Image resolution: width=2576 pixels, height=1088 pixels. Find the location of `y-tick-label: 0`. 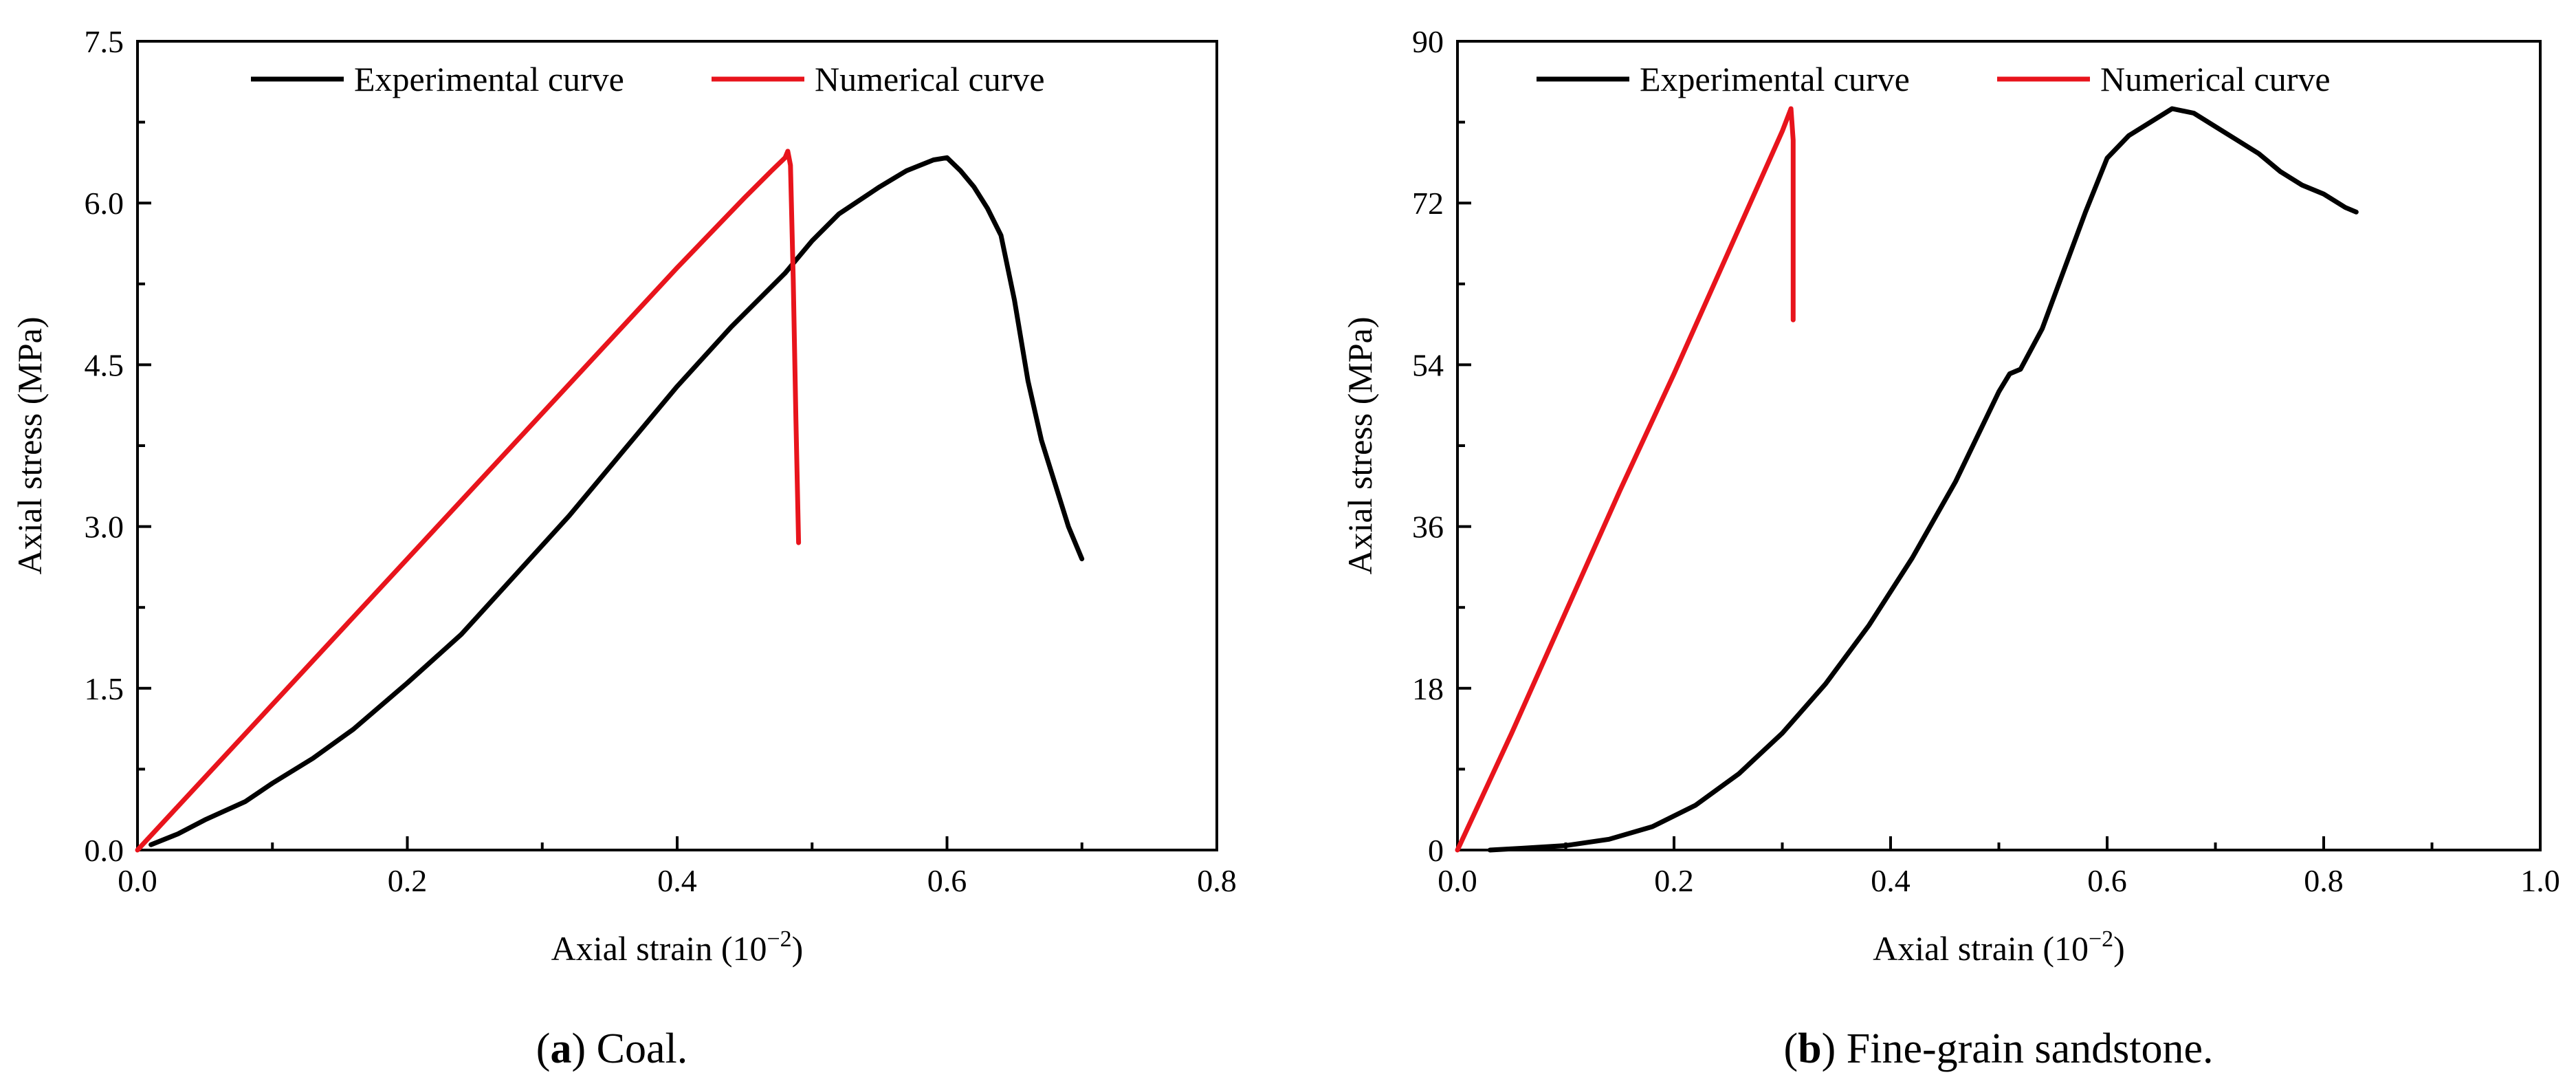

y-tick-label: 0 is located at coordinates (1436, 850).